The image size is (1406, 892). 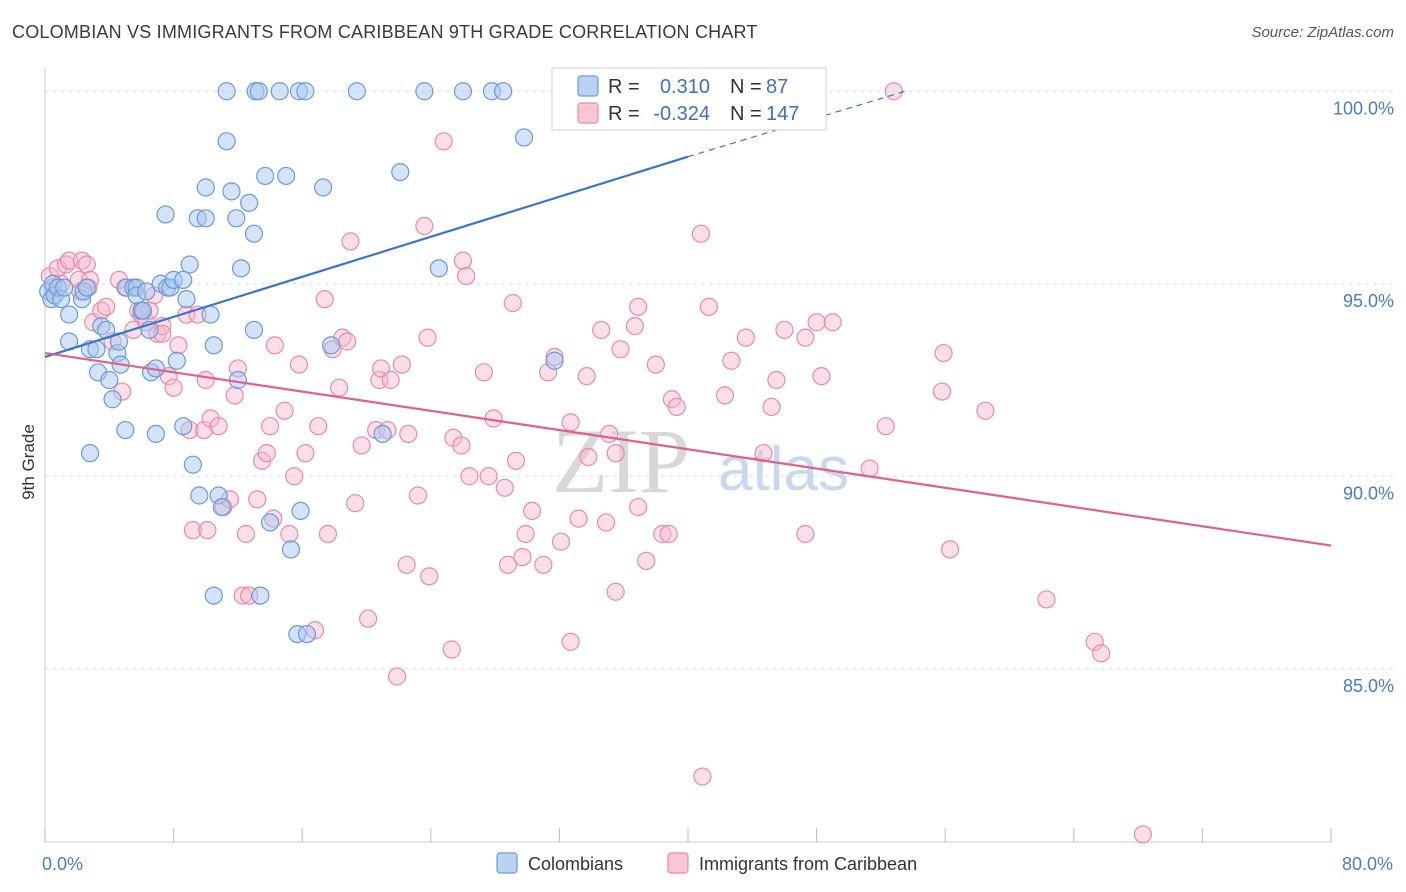 What do you see at coordinates (808, 864) in the screenshot?
I see `series-legend-label-caribbean: Immigrants from Caribbean` at bounding box center [808, 864].